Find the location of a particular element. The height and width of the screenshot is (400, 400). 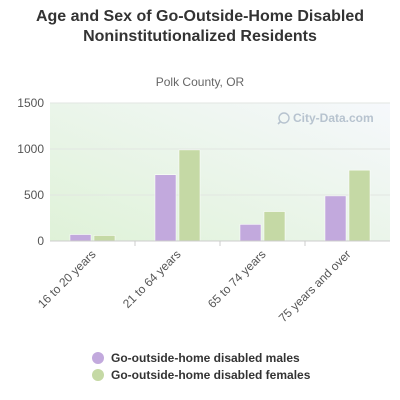

y-tick-label: 0 is located at coordinates (40, 241).